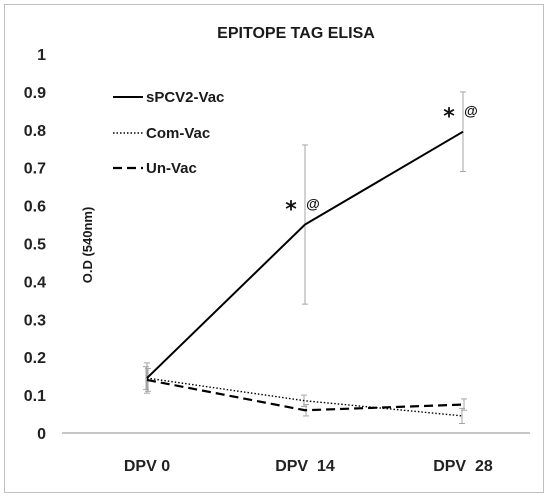  What do you see at coordinates (185, 97) in the screenshot?
I see `legend-label: sPCV2-Vac` at bounding box center [185, 97].